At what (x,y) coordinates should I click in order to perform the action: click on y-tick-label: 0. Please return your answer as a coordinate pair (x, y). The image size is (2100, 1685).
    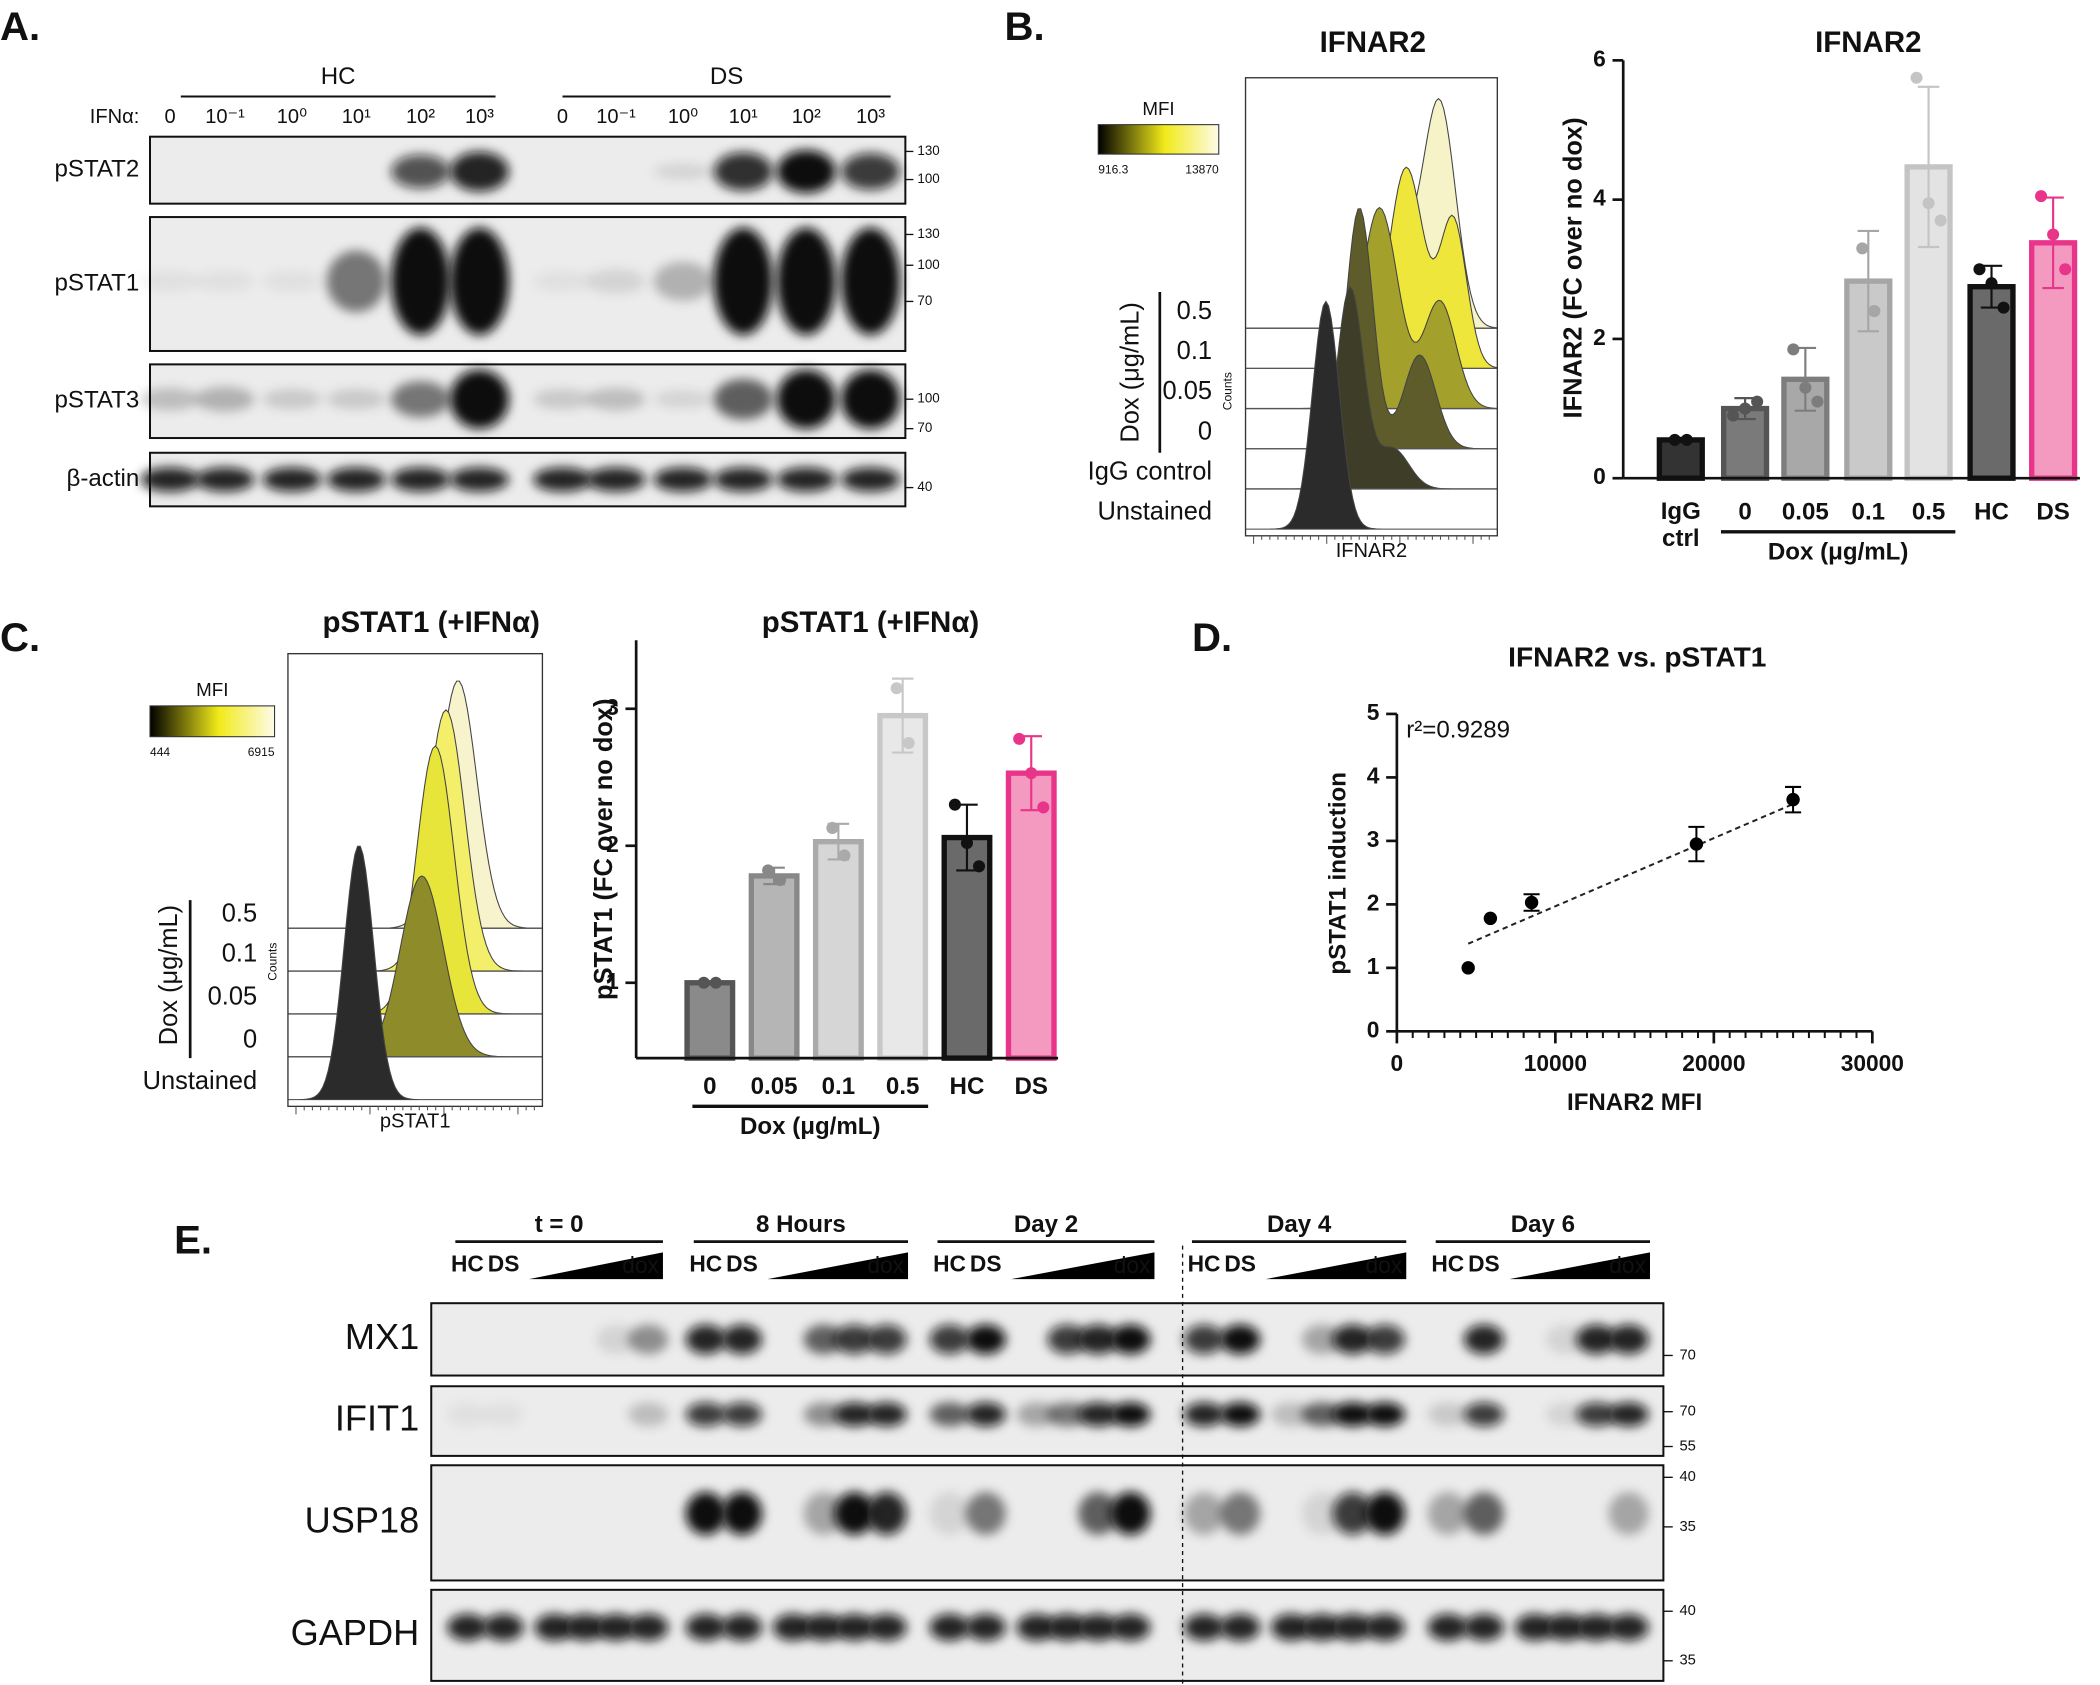
    Looking at the image, I should click on (1373, 1029).